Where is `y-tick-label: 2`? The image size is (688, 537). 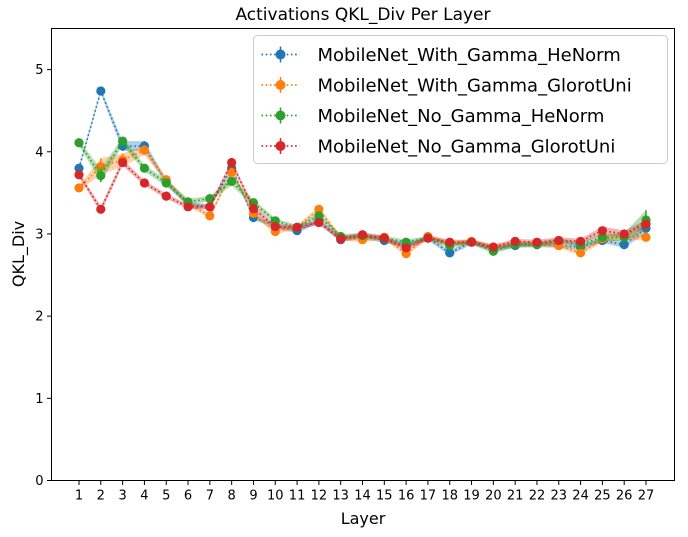
y-tick-label: 2 is located at coordinates (39, 317).